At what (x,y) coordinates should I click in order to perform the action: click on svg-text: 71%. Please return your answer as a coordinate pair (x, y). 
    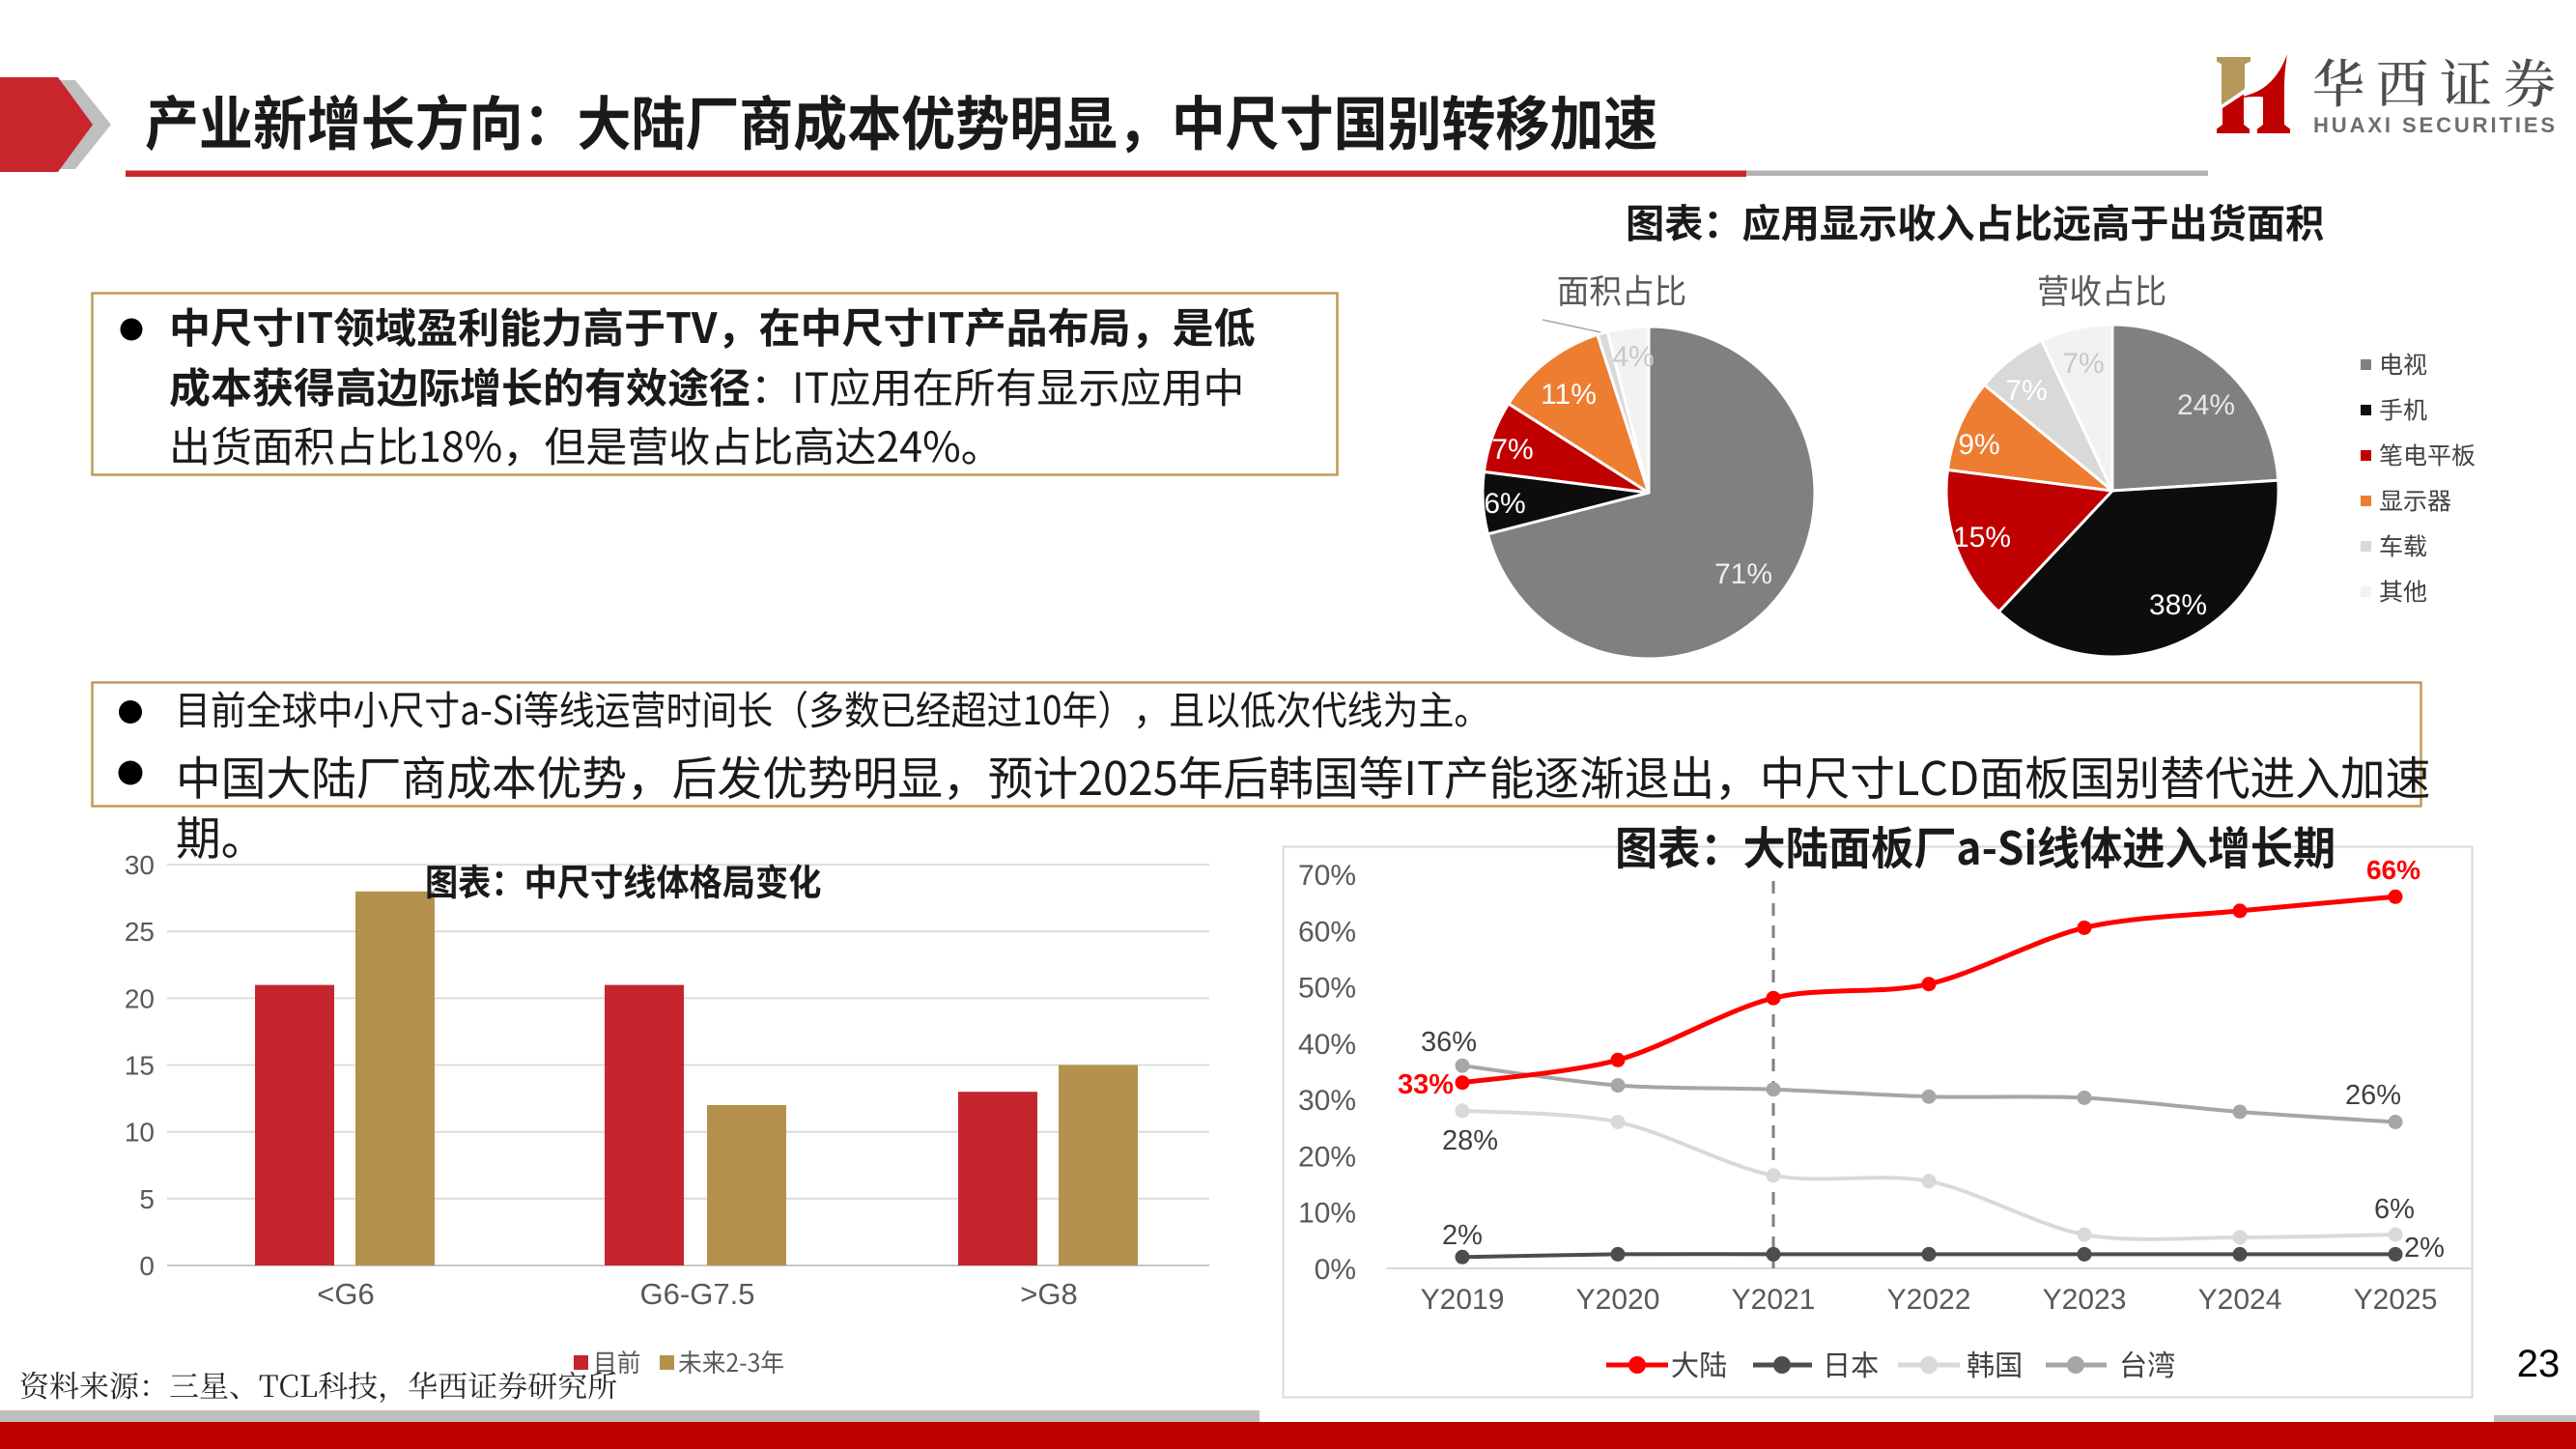
    Looking at the image, I should click on (1743, 574).